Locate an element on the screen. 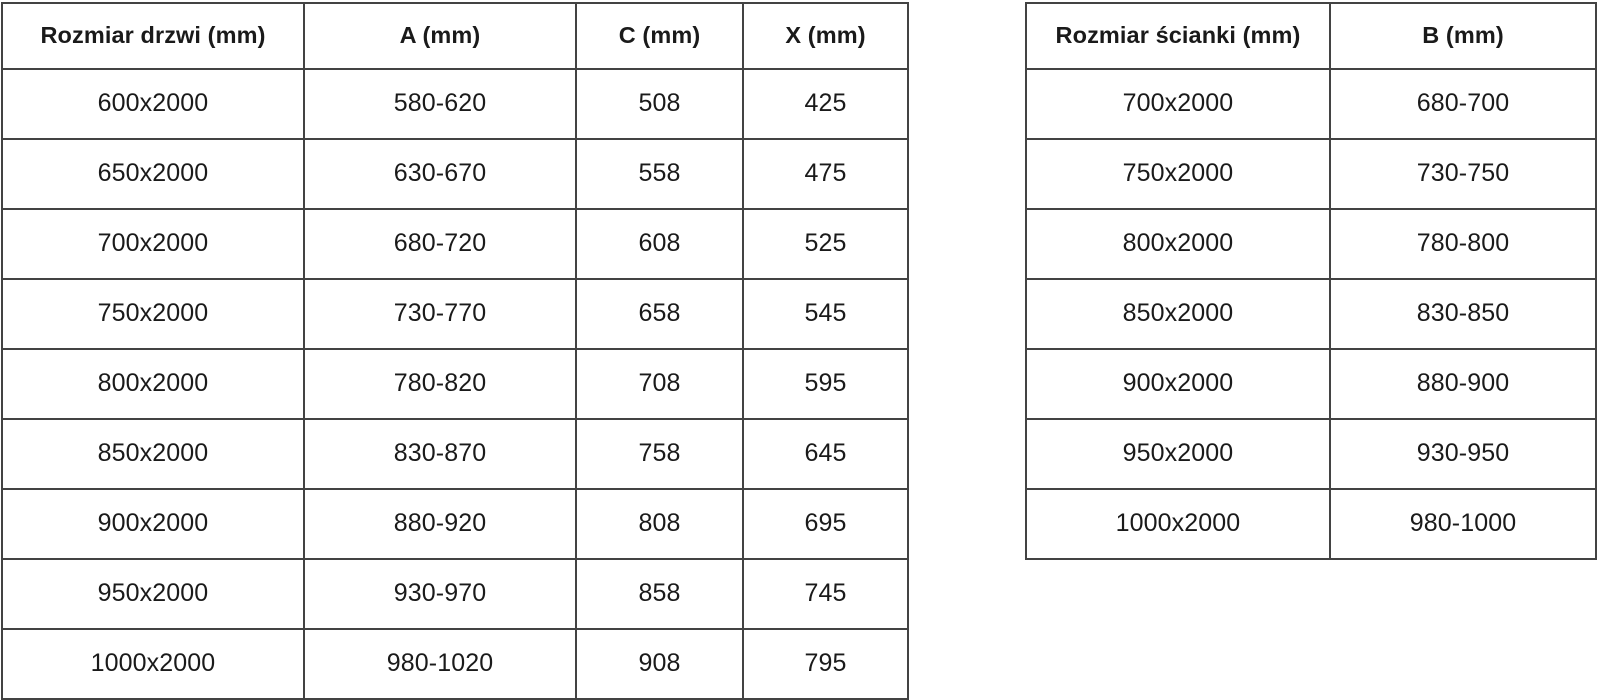 This screenshot has height=700, width=1600. column-header-b: B (mm) is located at coordinates (1463, 36).